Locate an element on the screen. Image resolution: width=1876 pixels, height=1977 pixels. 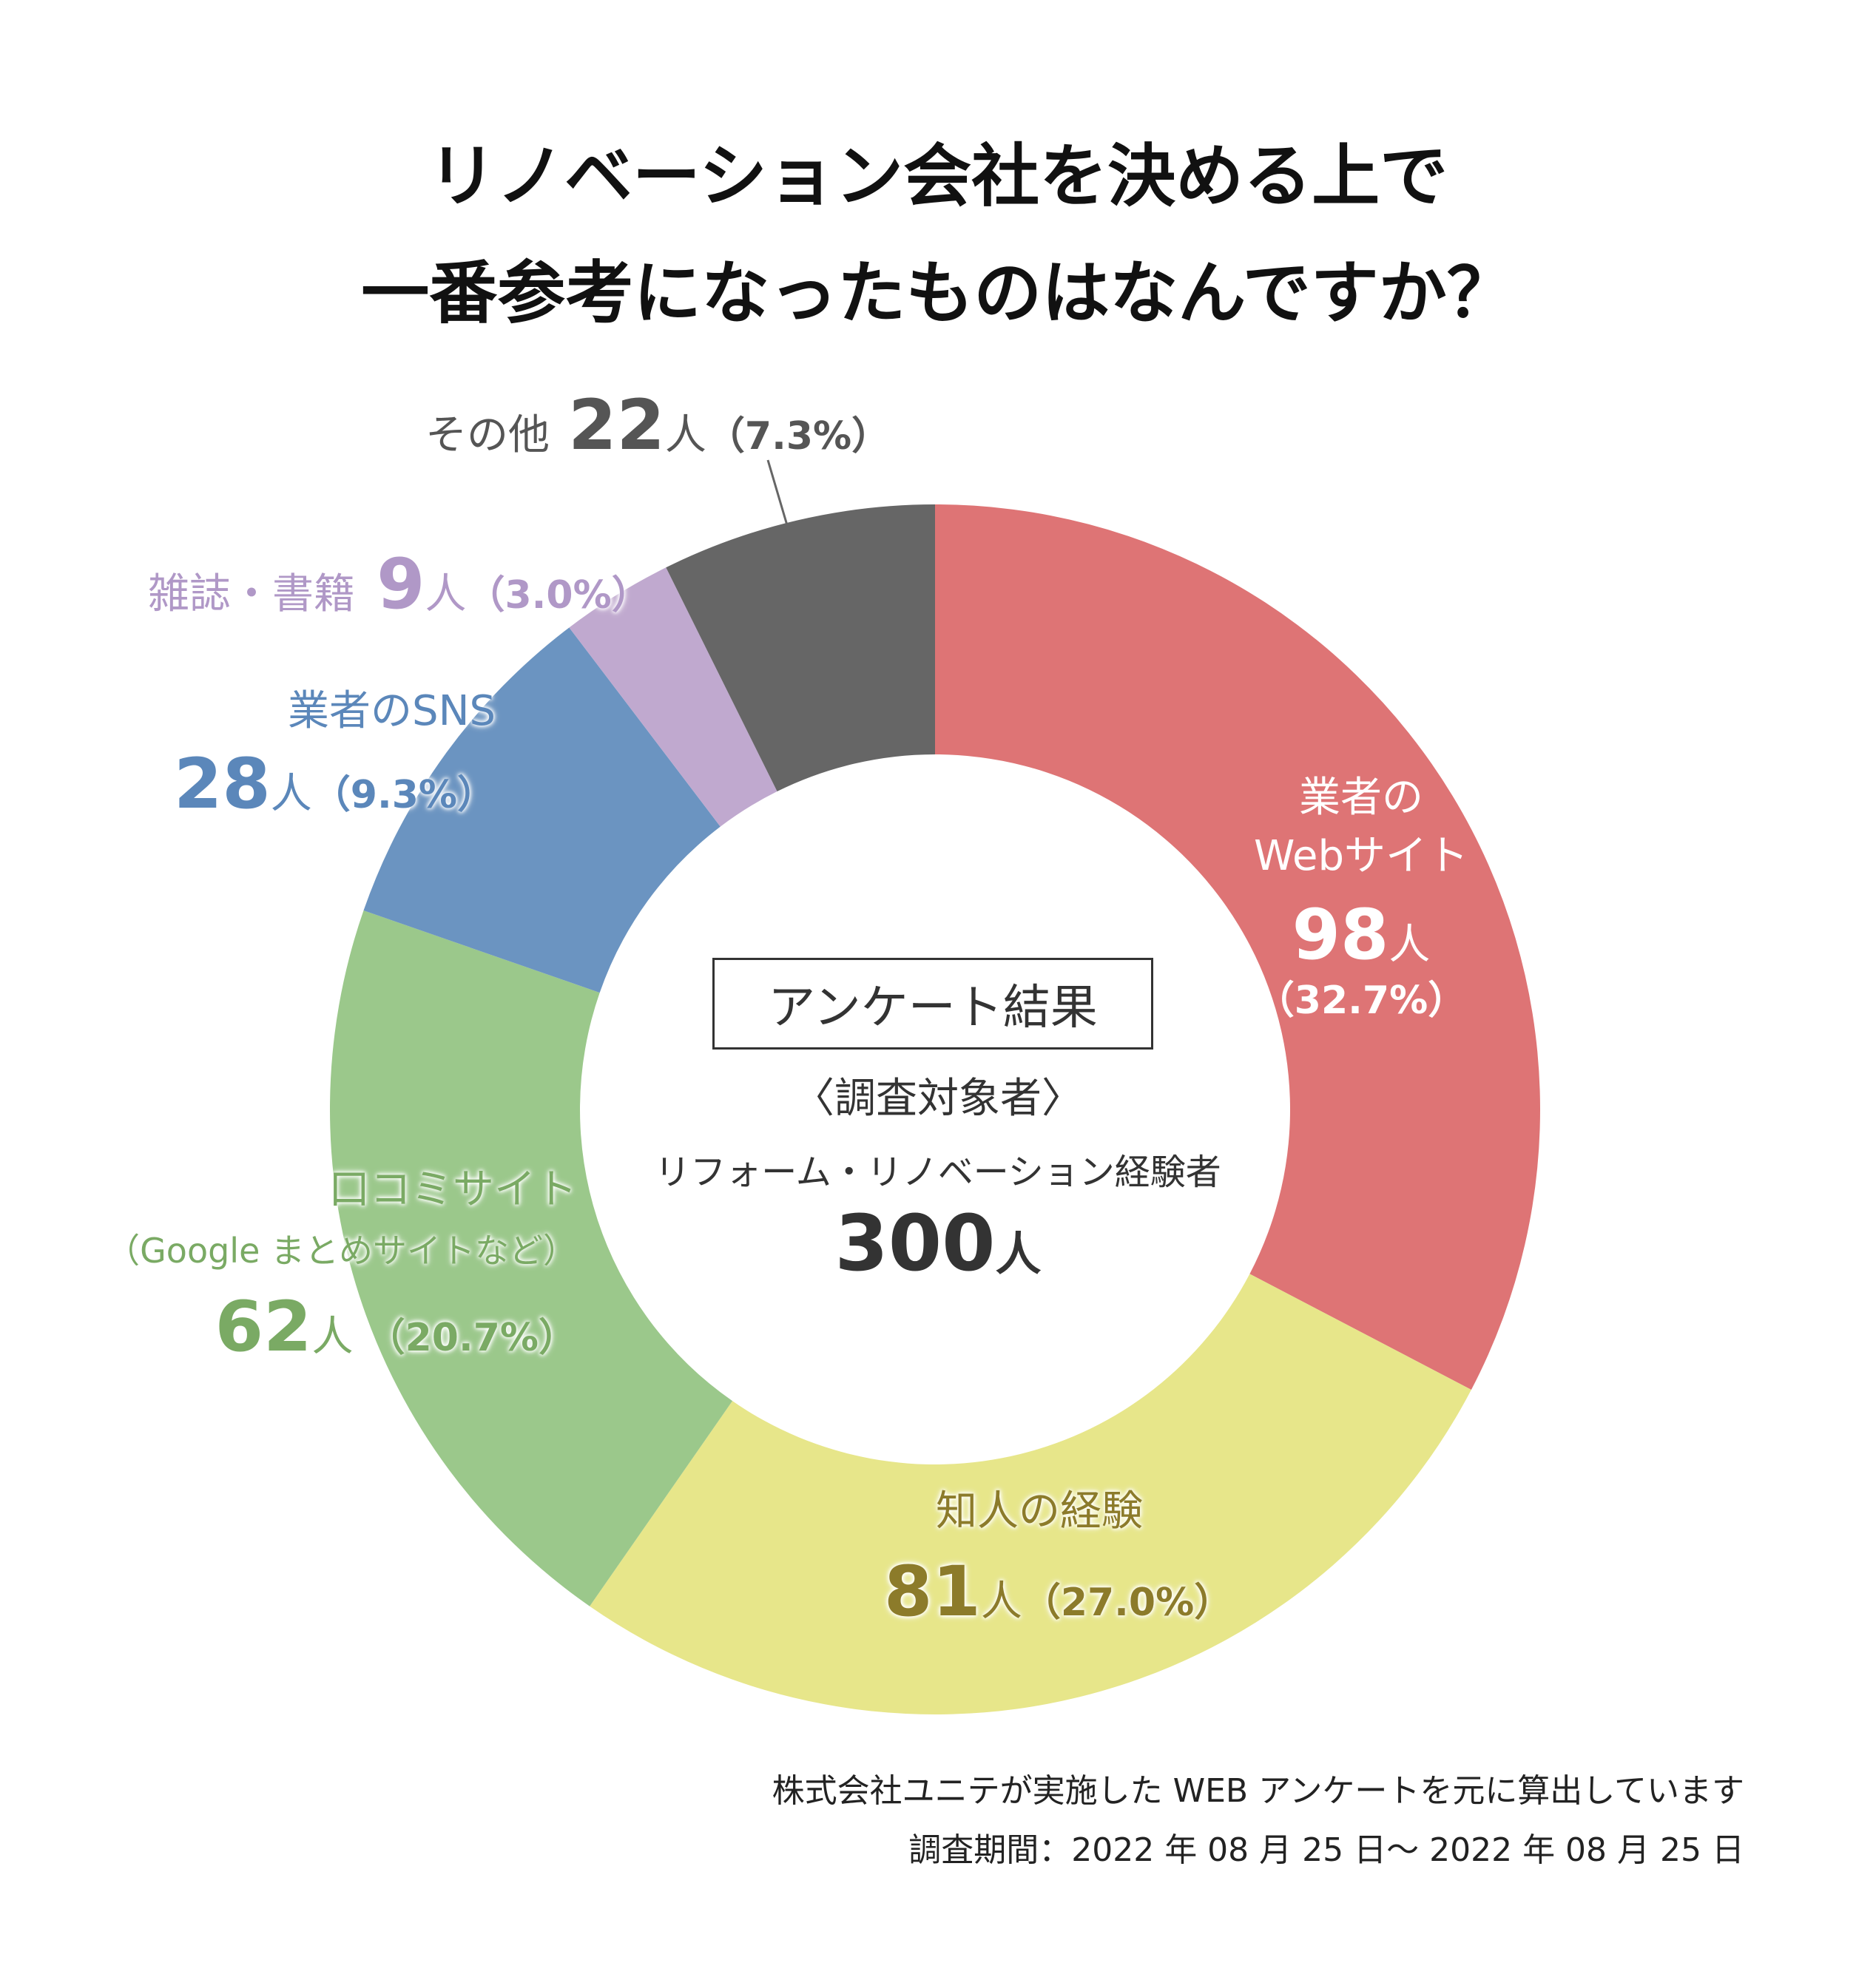
slice-magazine is located at coordinates (673, 697).